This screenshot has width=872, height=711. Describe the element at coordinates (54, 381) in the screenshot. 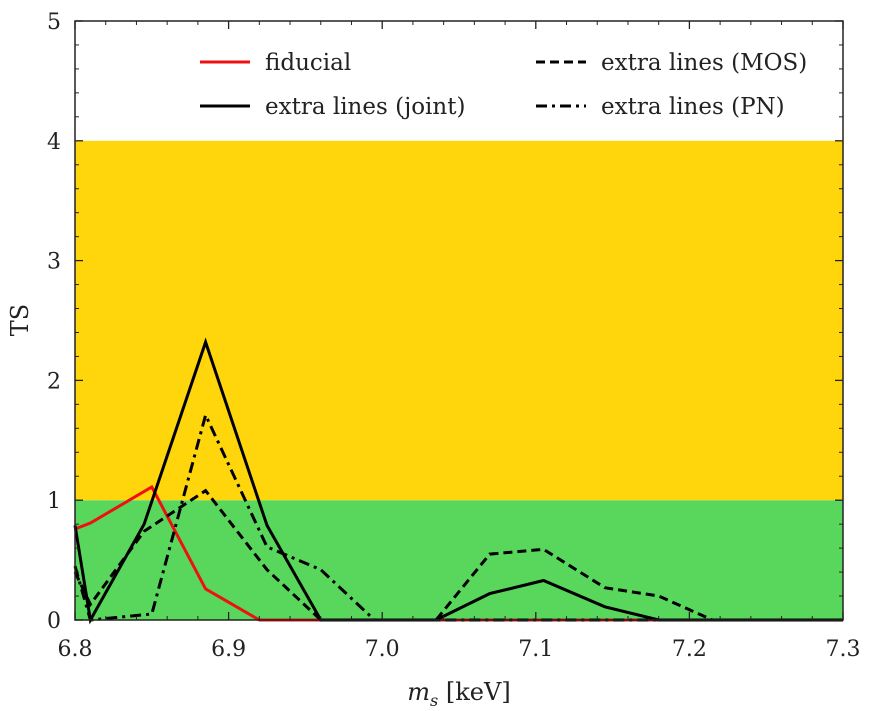

I see `y-tick-label-2: 2` at that location.